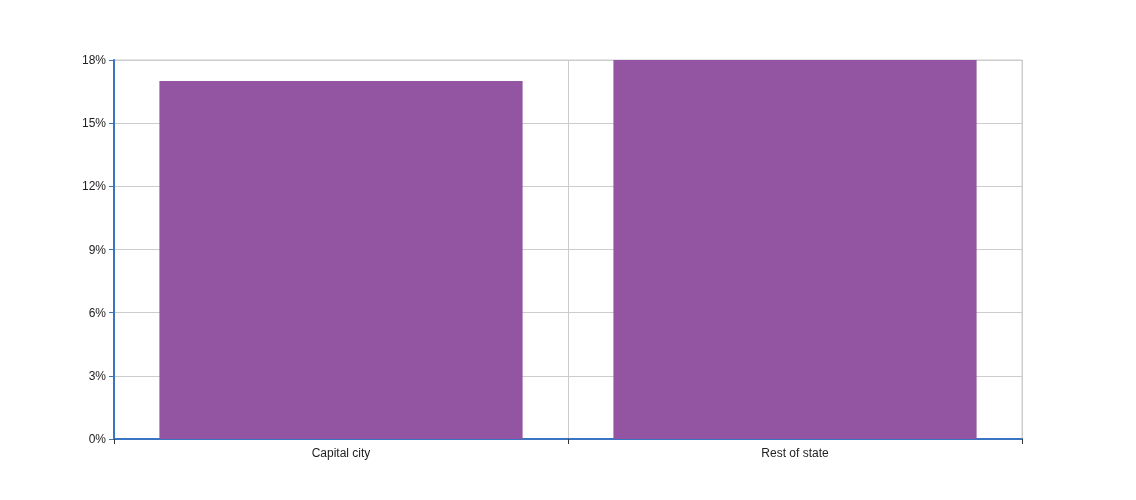  What do you see at coordinates (97, 249) in the screenshot?
I see `y-tick-label: 9%` at bounding box center [97, 249].